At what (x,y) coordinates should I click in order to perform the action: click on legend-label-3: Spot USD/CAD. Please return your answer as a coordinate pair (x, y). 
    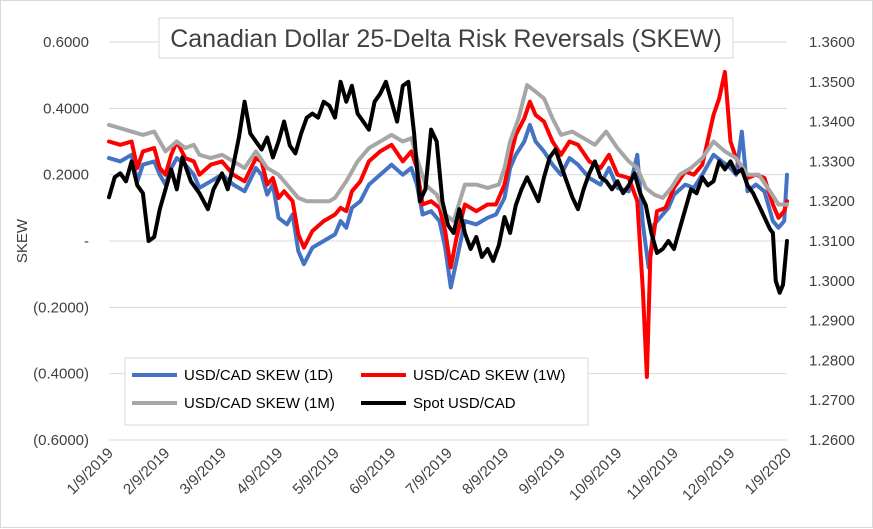
    Looking at the image, I should click on (464, 403).